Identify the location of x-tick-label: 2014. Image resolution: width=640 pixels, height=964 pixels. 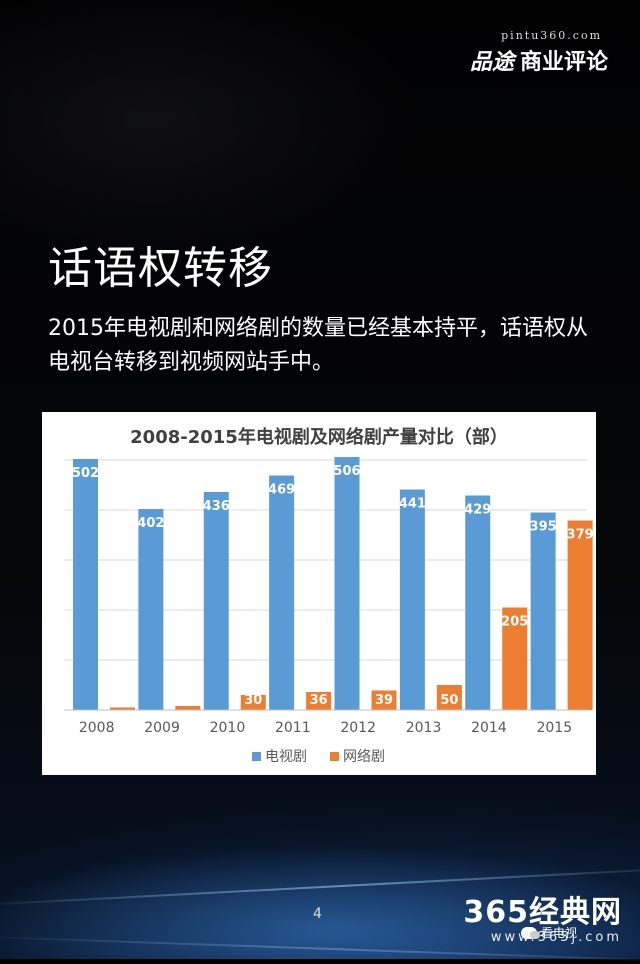
(489, 728).